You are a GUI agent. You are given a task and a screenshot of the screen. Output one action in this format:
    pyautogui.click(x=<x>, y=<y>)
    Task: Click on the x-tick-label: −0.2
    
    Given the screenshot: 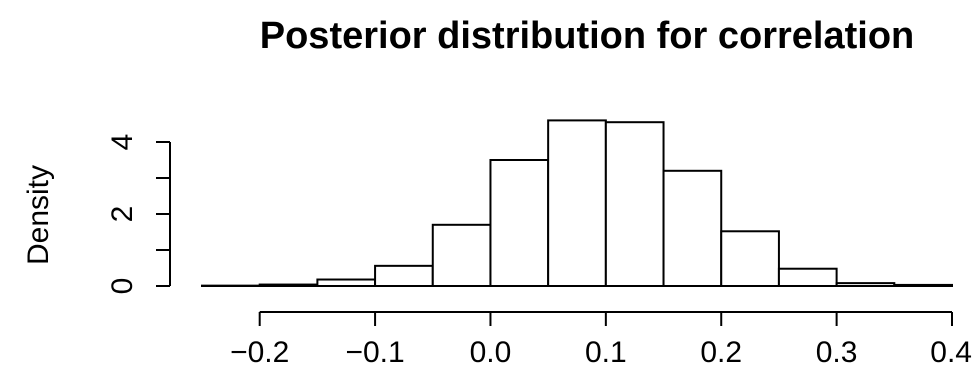 What is the action you would take?
    pyautogui.click(x=259, y=352)
    